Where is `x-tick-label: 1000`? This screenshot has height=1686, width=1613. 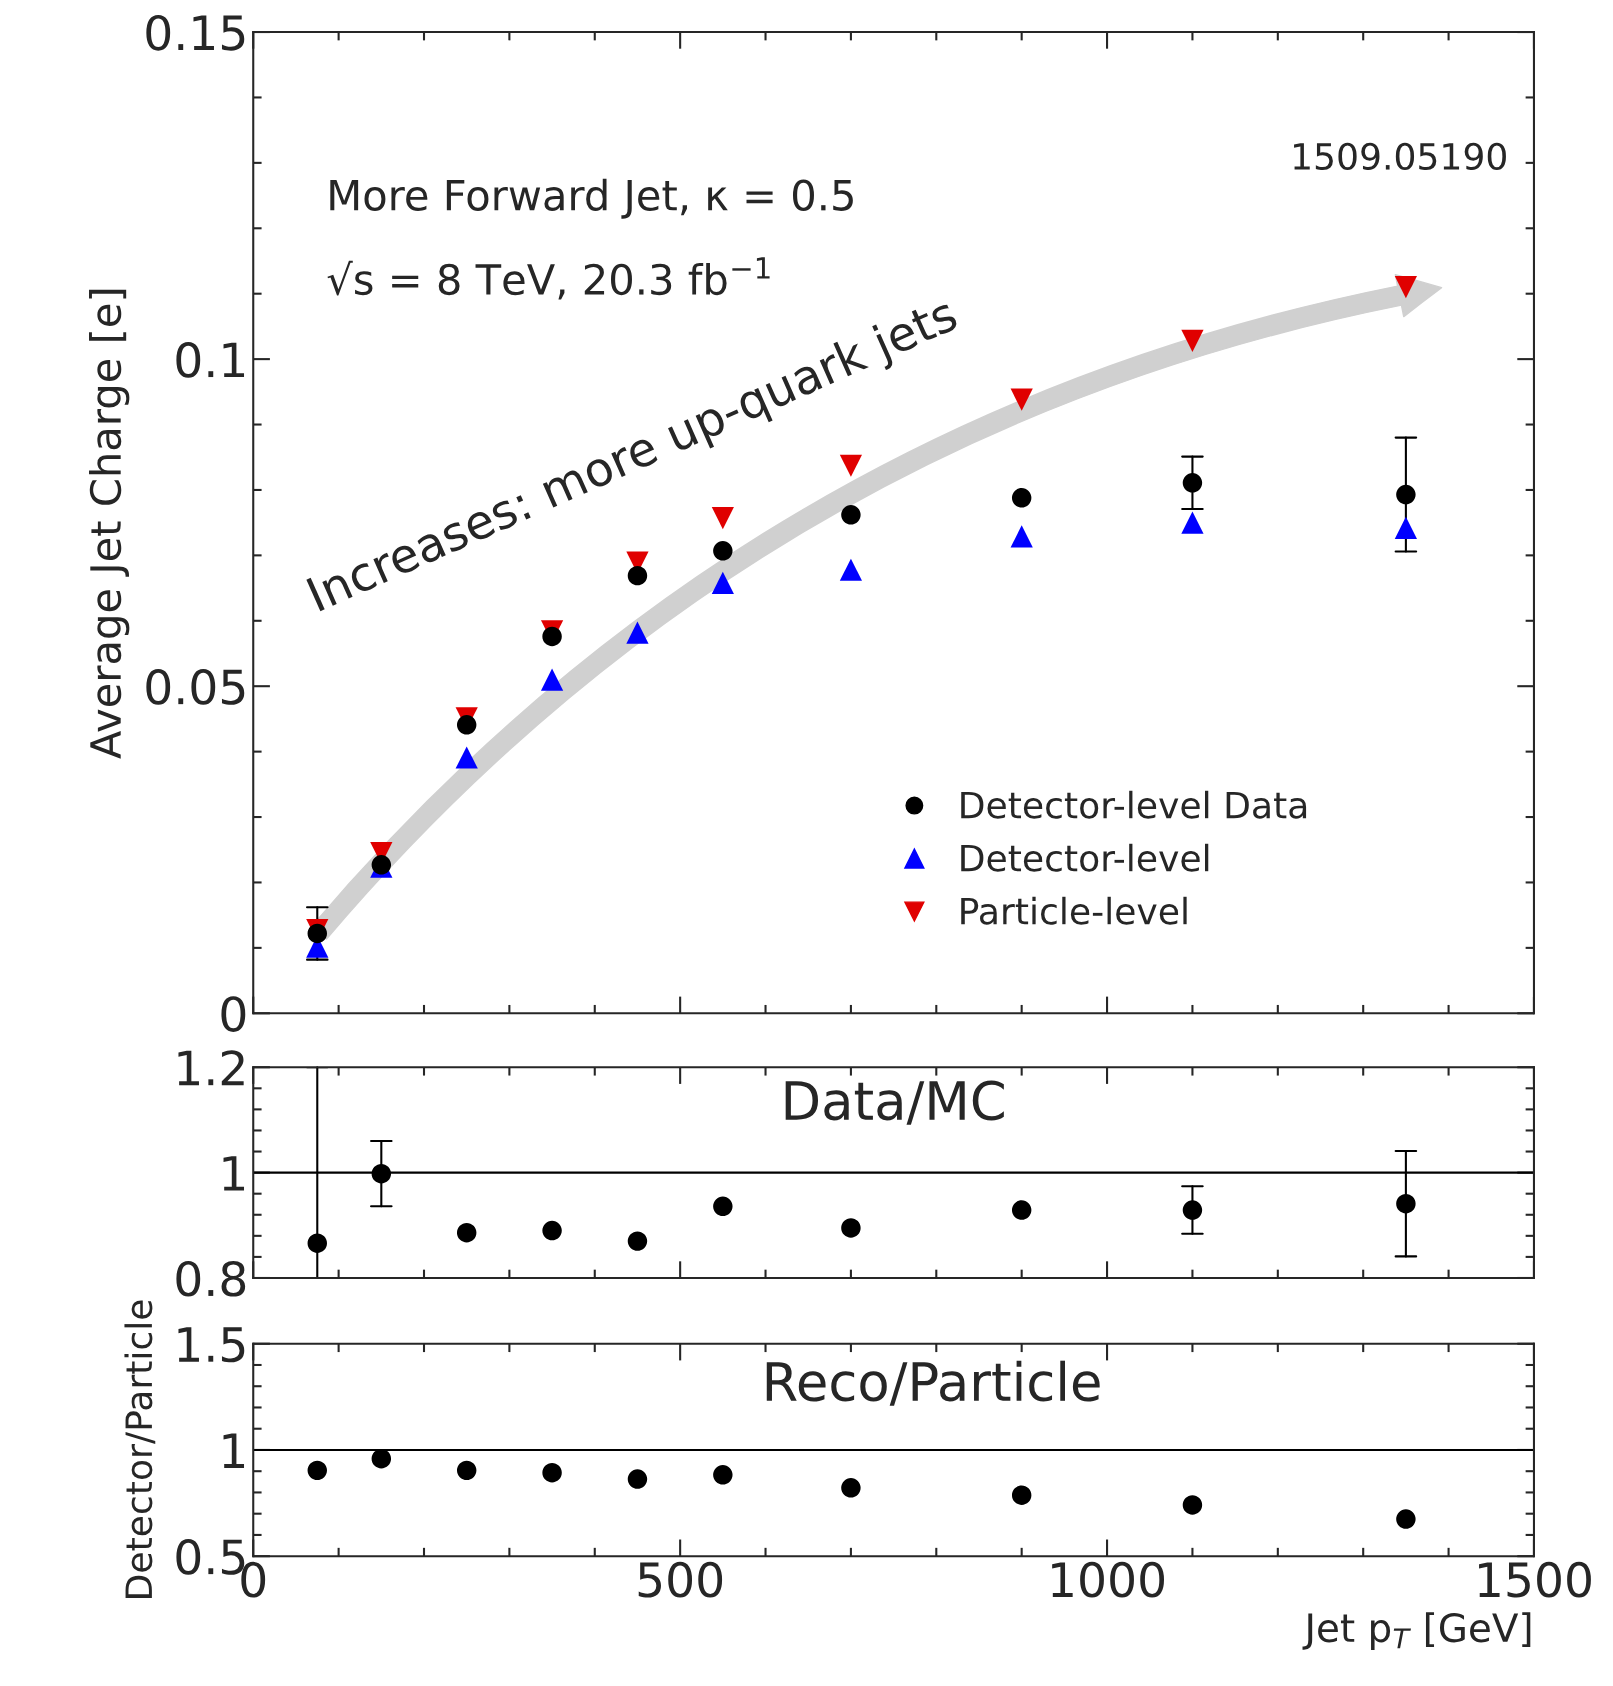 x-tick-label: 1000 is located at coordinates (1108, 1579).